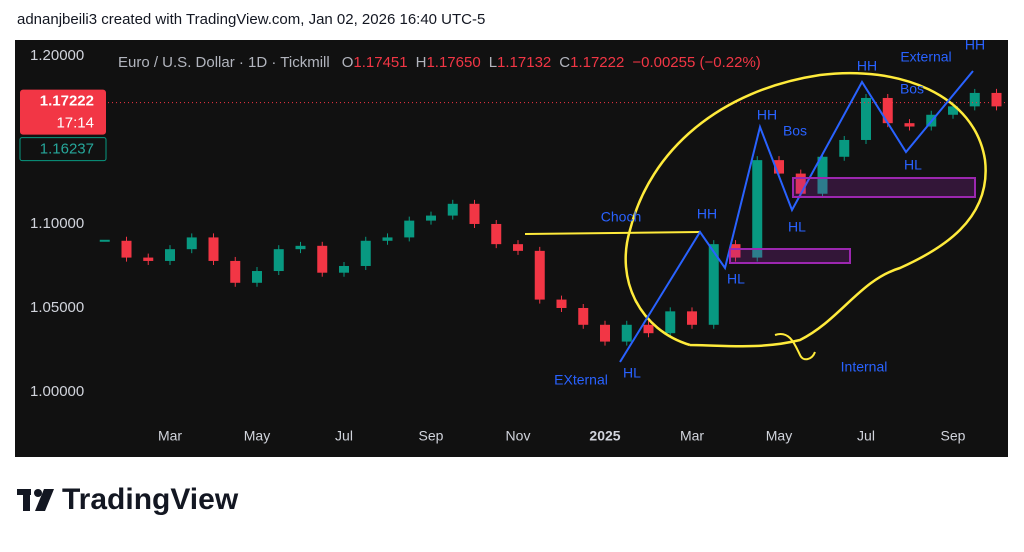  I want to click on prev-close-tag, so click(63, 149).